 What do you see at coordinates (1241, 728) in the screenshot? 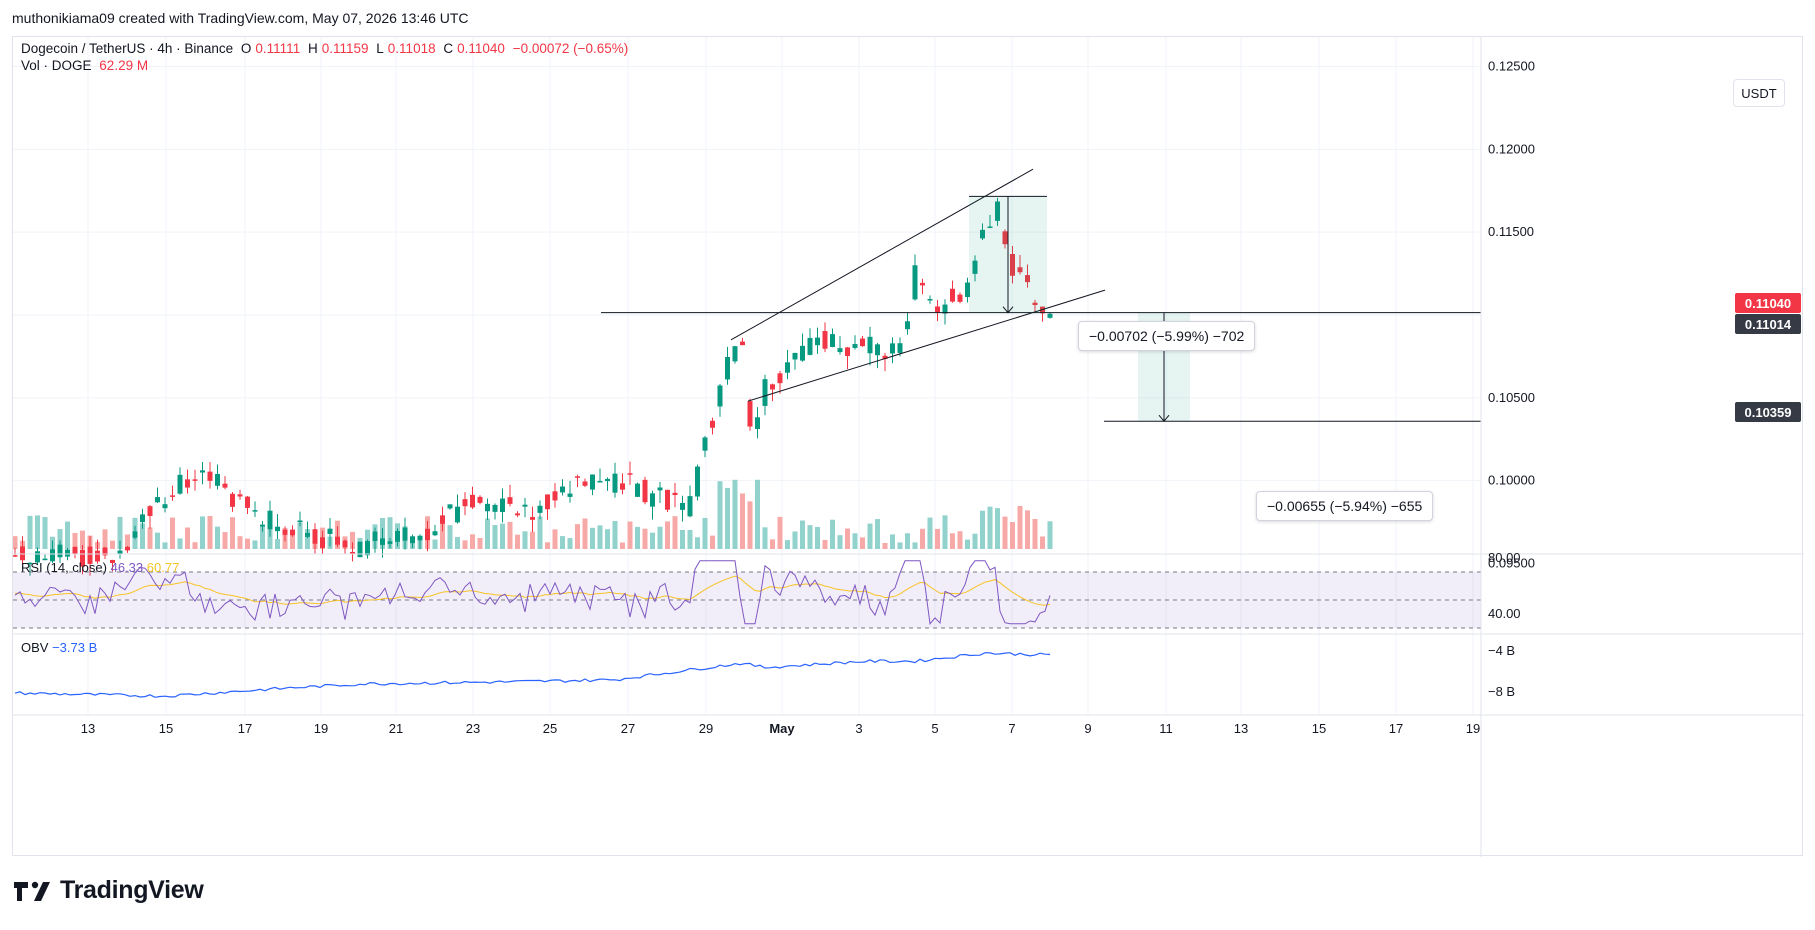
I see `time-tick-15: 13` at bounding box center [1241, 728].